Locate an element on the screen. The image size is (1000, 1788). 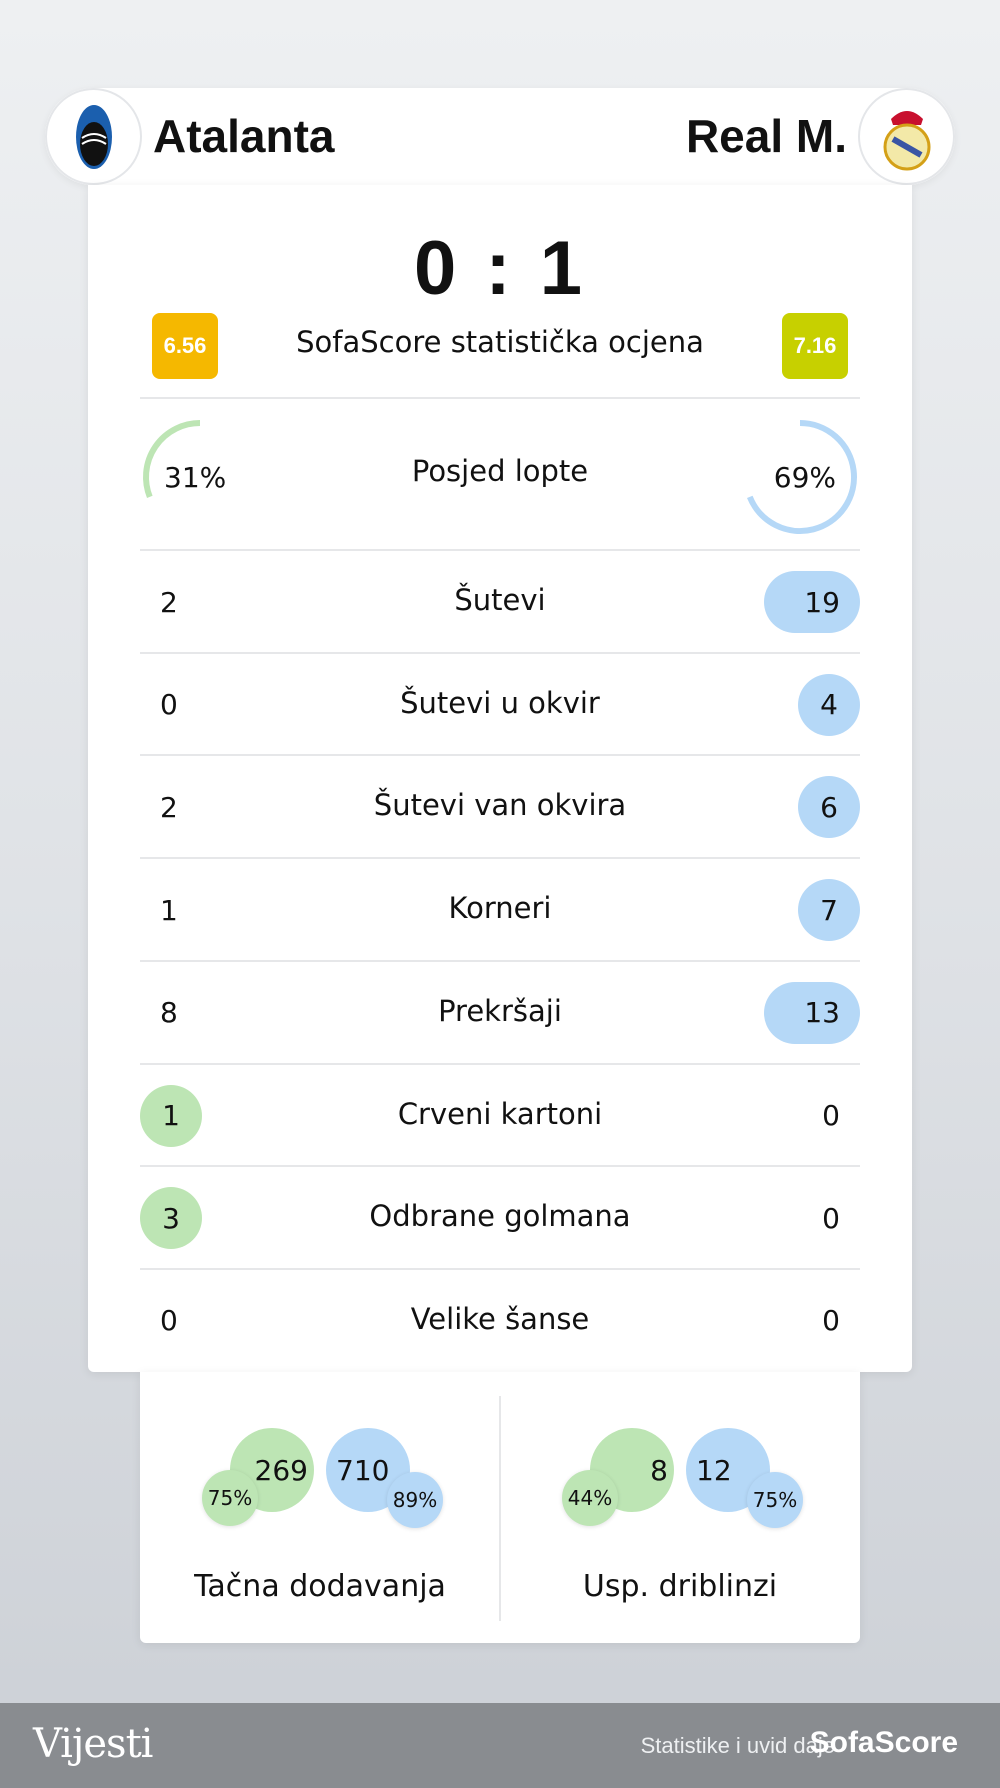
stat-label: Korneri is located at coordinates (500, 908).